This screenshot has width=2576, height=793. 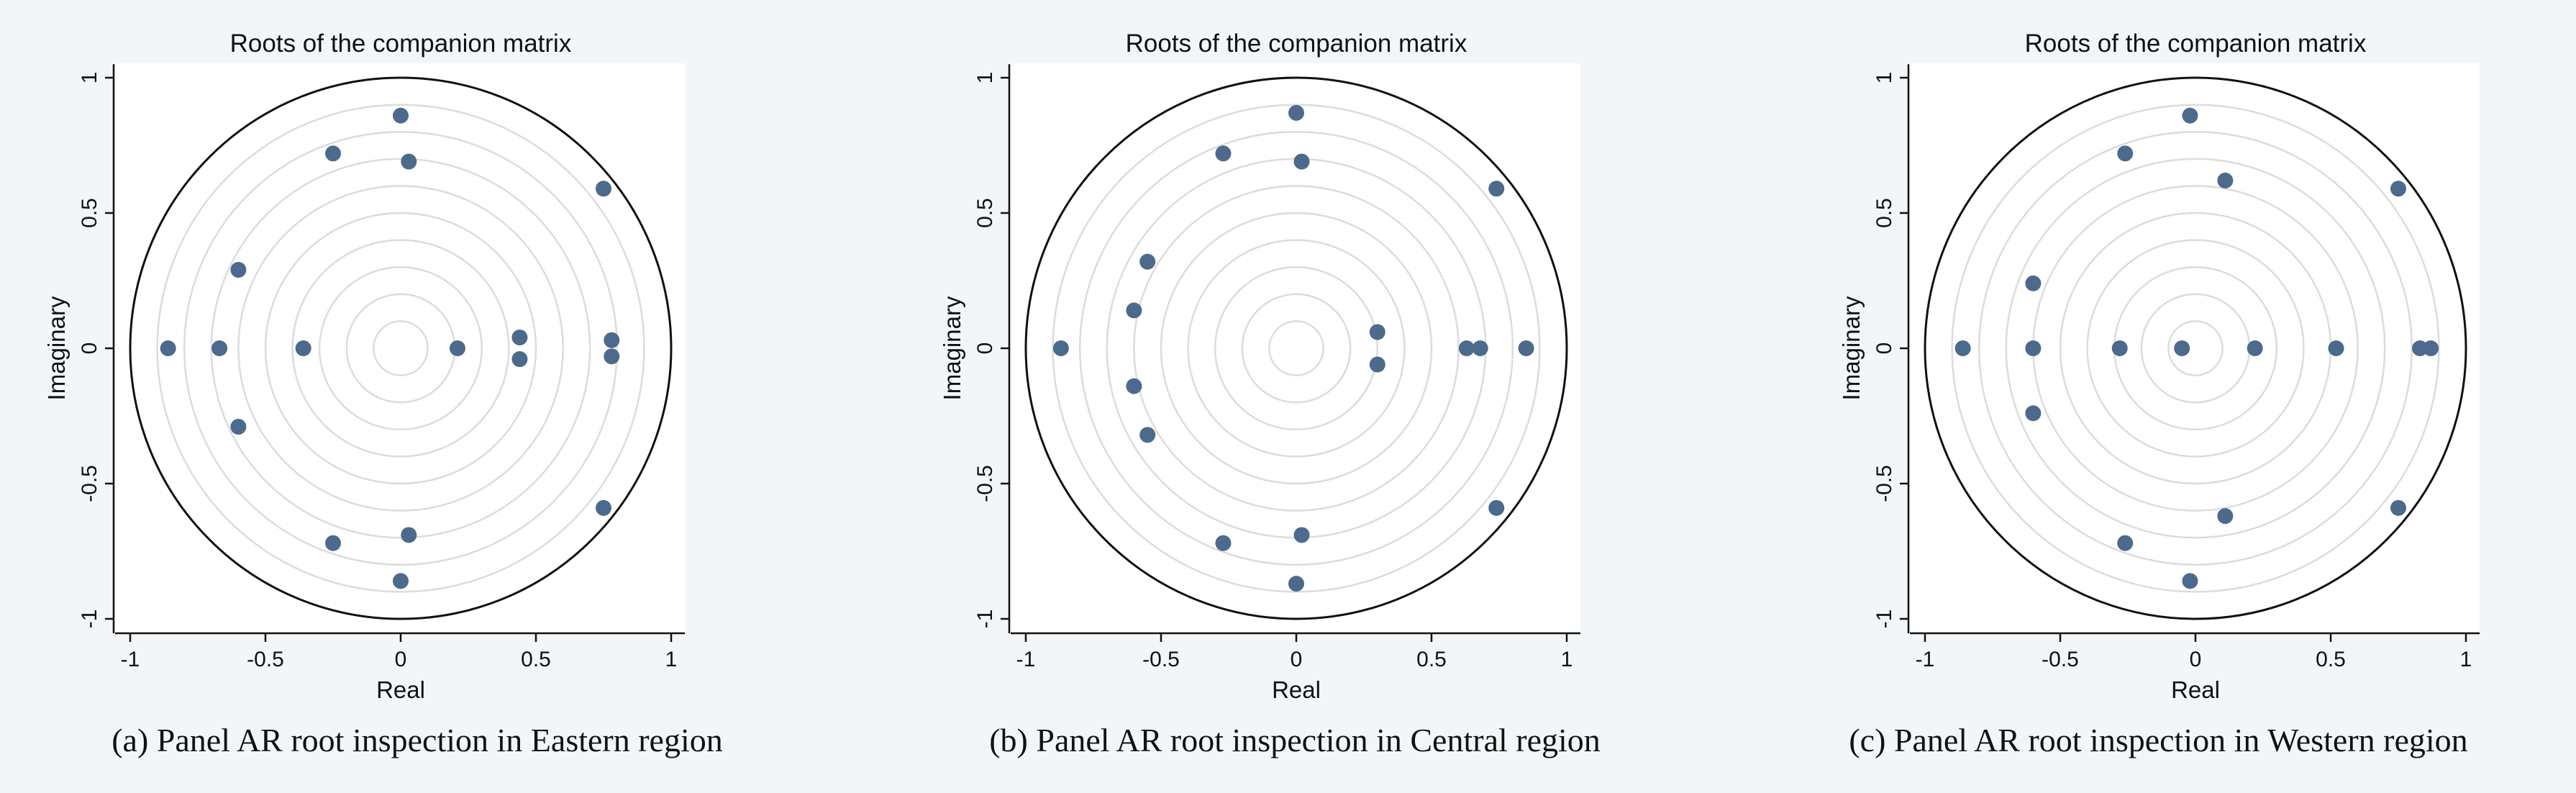 What do you see at coordinates (1884, 349) in the screenshot?
I see `y-tick-label: 0` at bounding box center [1884, 349].